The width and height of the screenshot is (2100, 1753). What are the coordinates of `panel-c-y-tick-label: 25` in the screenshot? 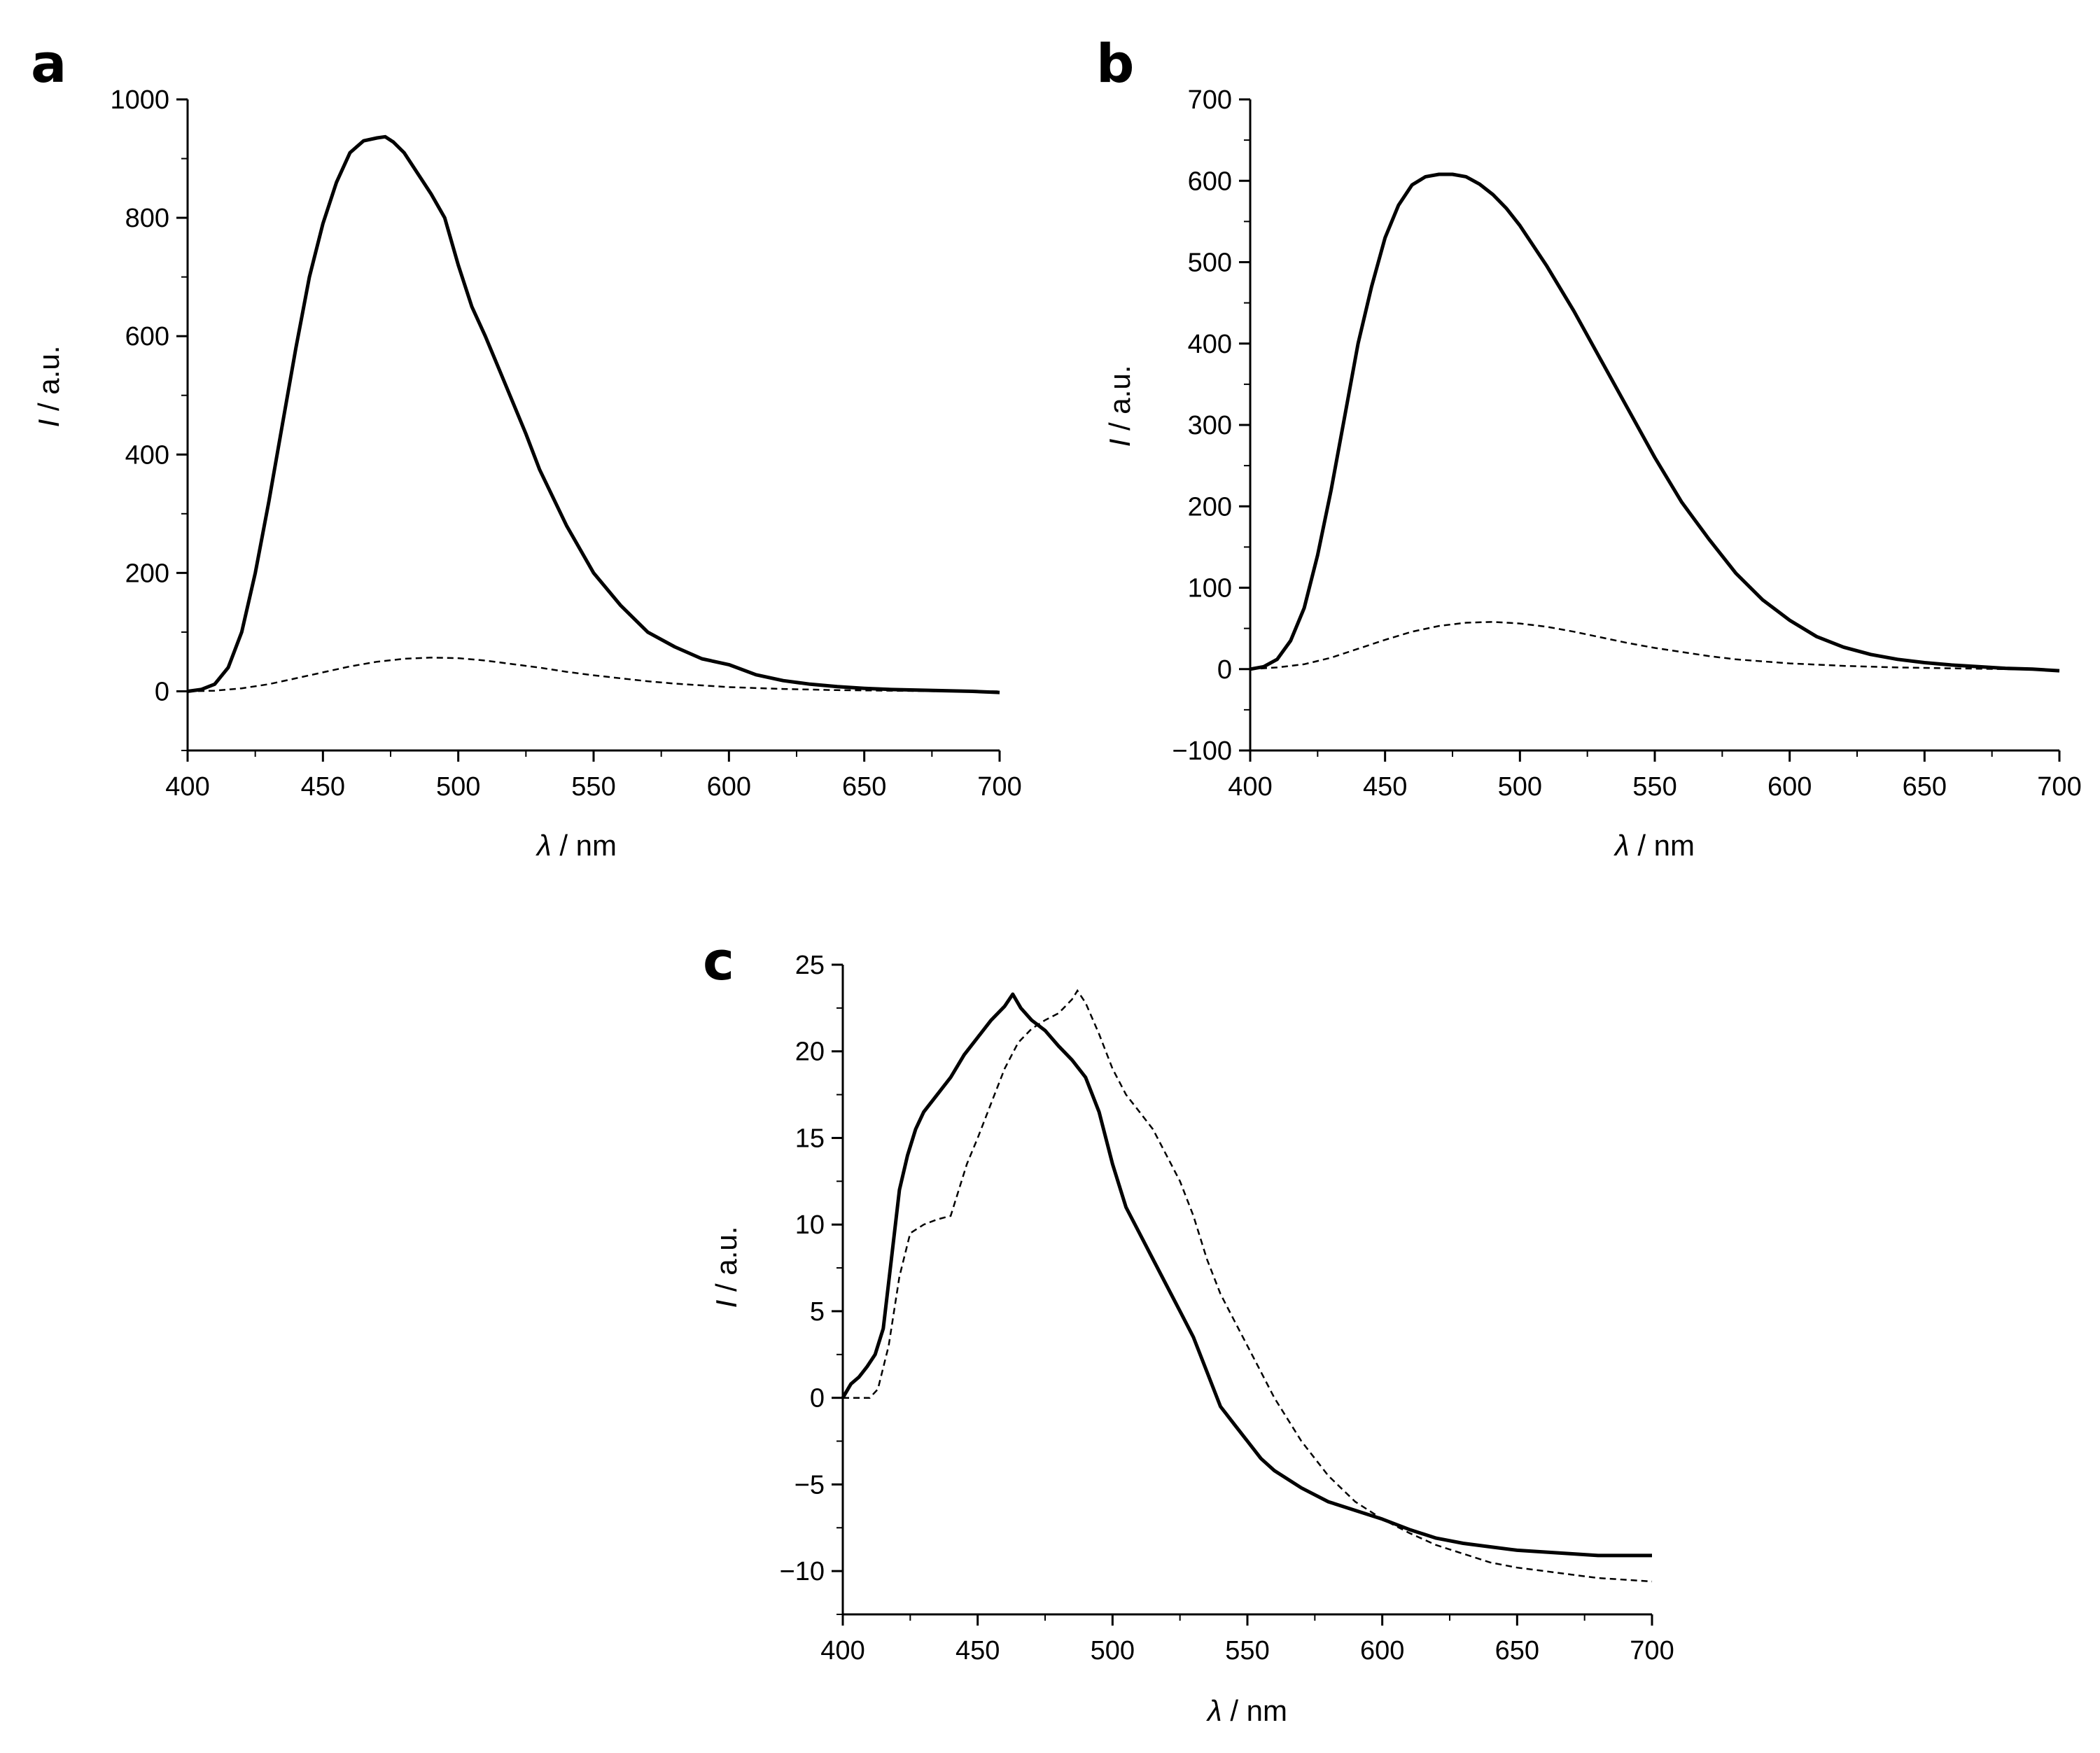 It's located at (810, 965).